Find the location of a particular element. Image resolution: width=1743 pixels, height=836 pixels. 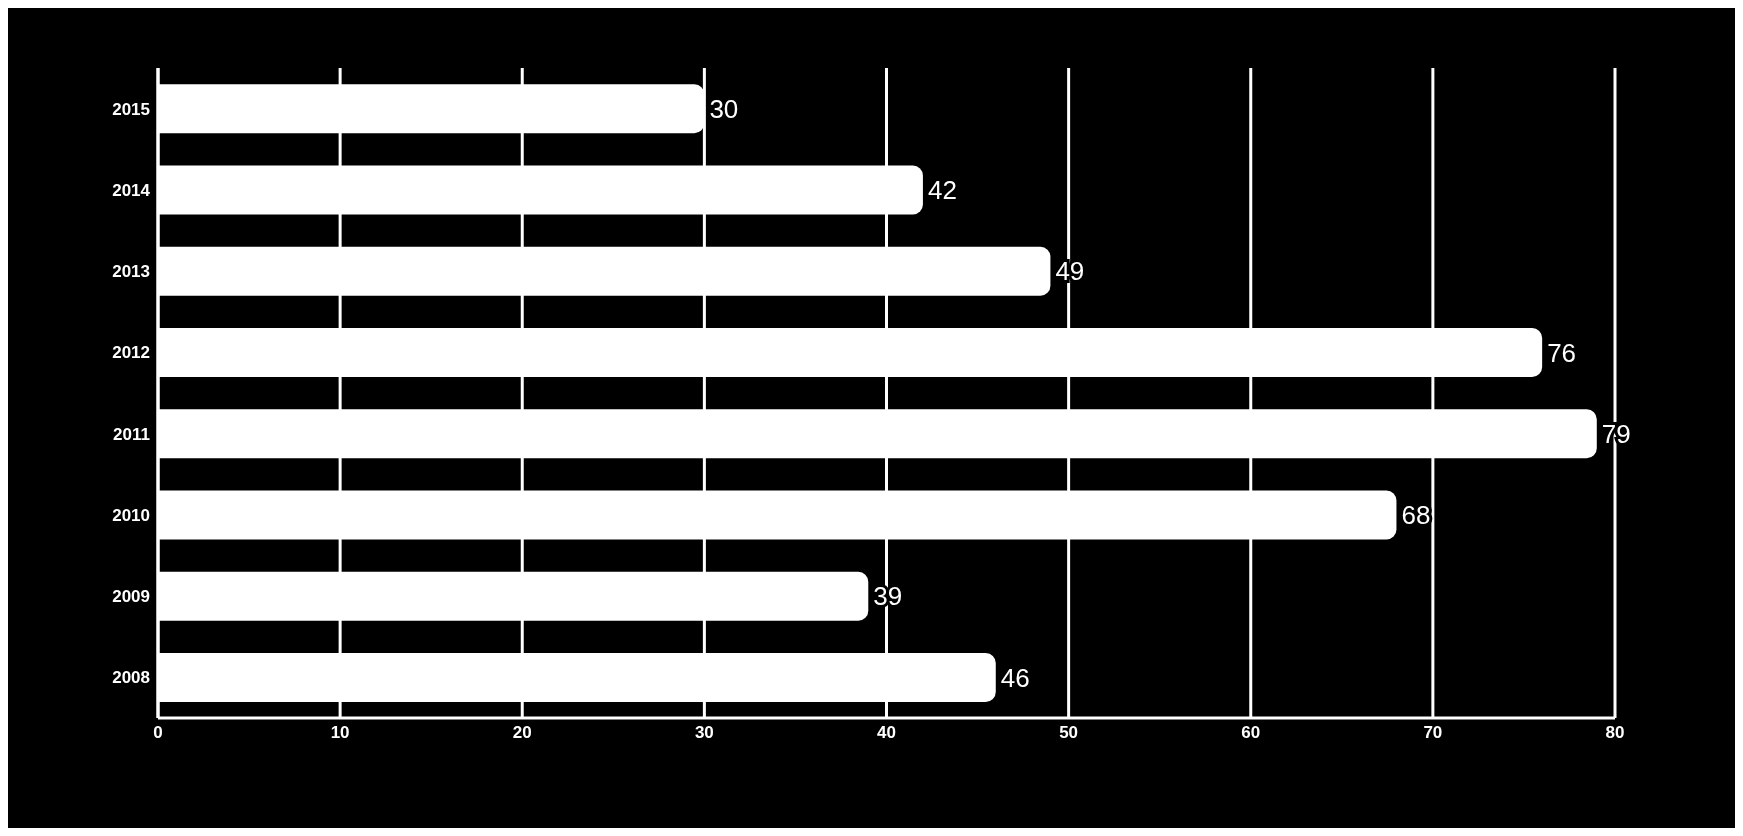

data-label: 30 is located at coordinates (724, 108).